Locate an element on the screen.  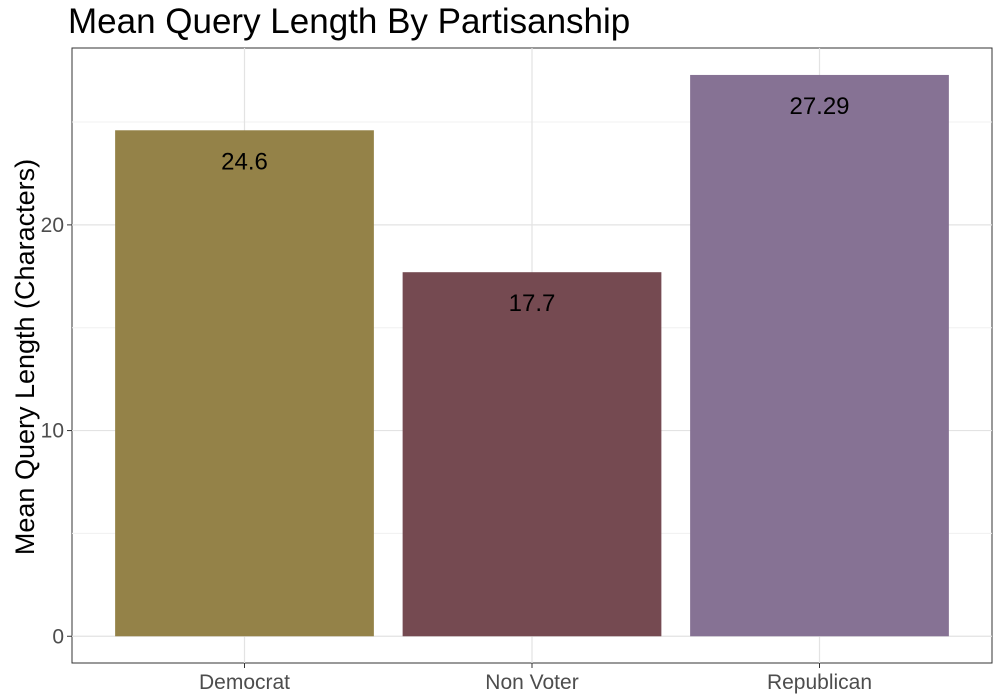
y-tick-label: 20 is located at coordinates (52, 225).